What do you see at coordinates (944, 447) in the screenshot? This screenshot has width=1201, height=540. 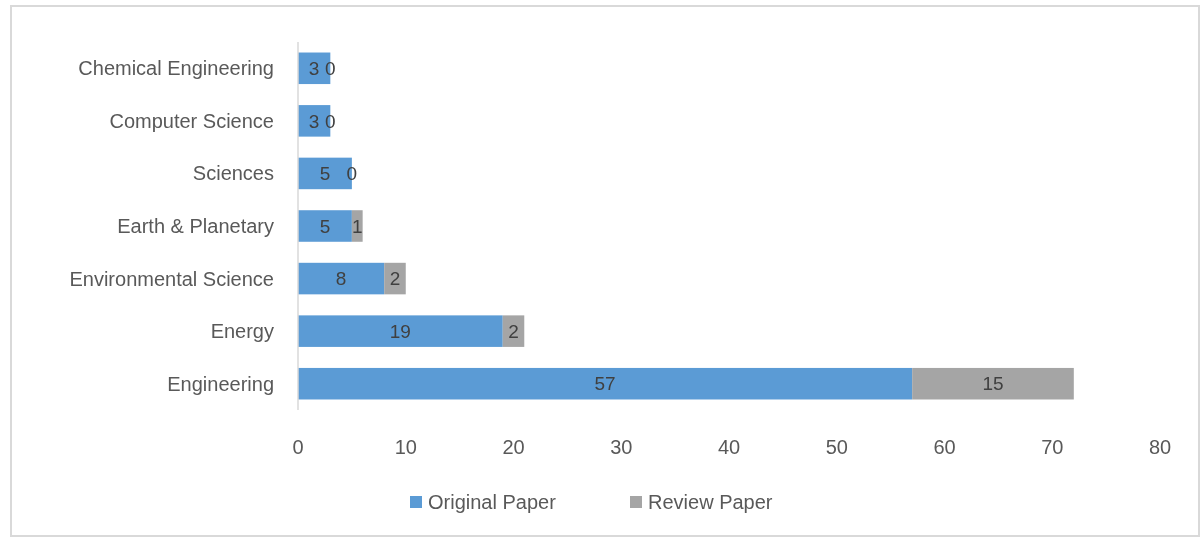 I see `x-tick-label: 60` at bounding box center [944, 447].